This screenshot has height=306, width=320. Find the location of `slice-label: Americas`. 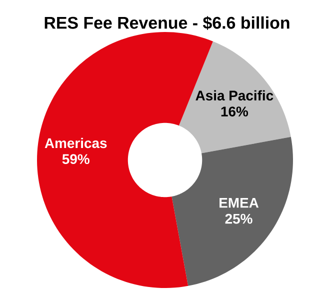

slice-label: Americas is located at coordinates (75, 143).